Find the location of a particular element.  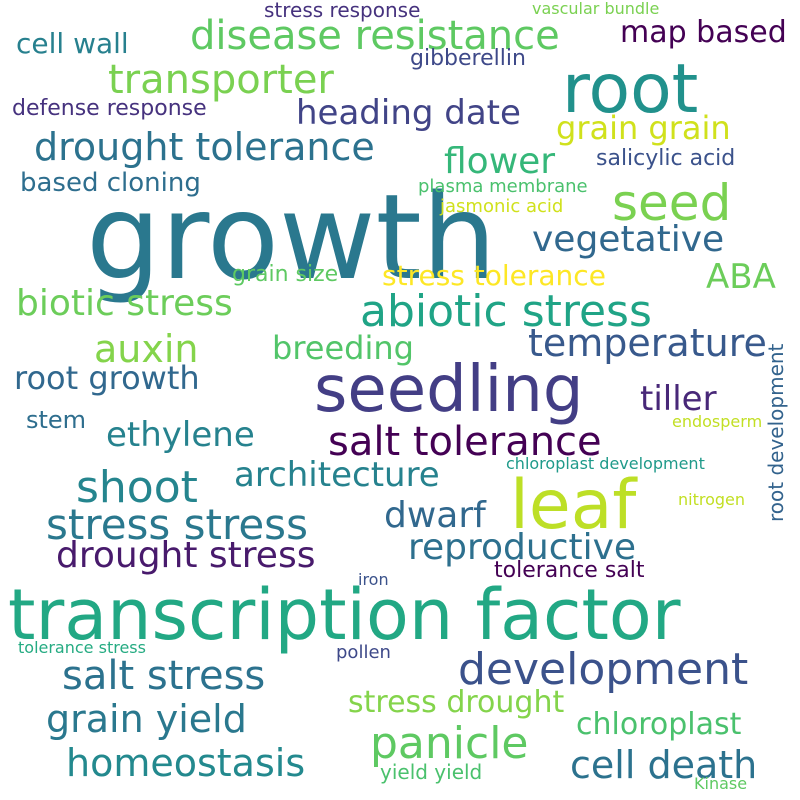

word-growth: growth is located at coordinates (291, 237).